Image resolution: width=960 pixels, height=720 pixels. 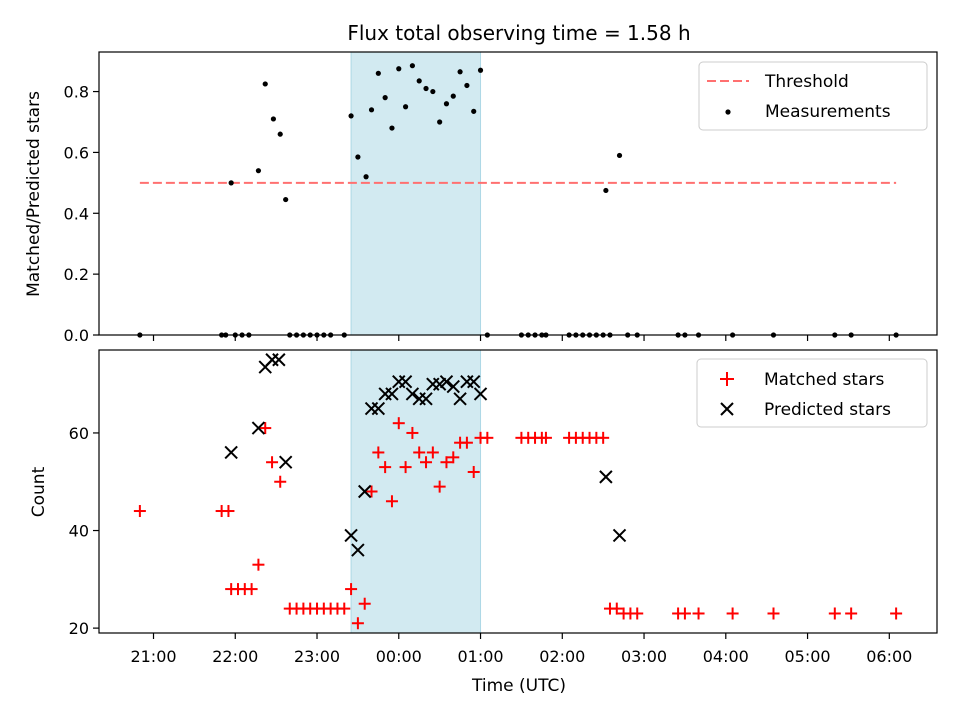 I want to click on predicted-stars-points, so click(x=425, y=455).